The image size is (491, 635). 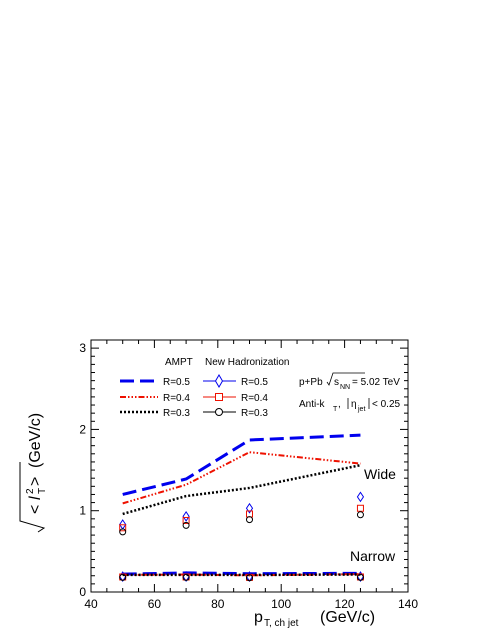 I want to click on system-annotation: p+Pb s NN = 5.02 TeV, so click(x=349, y=381).